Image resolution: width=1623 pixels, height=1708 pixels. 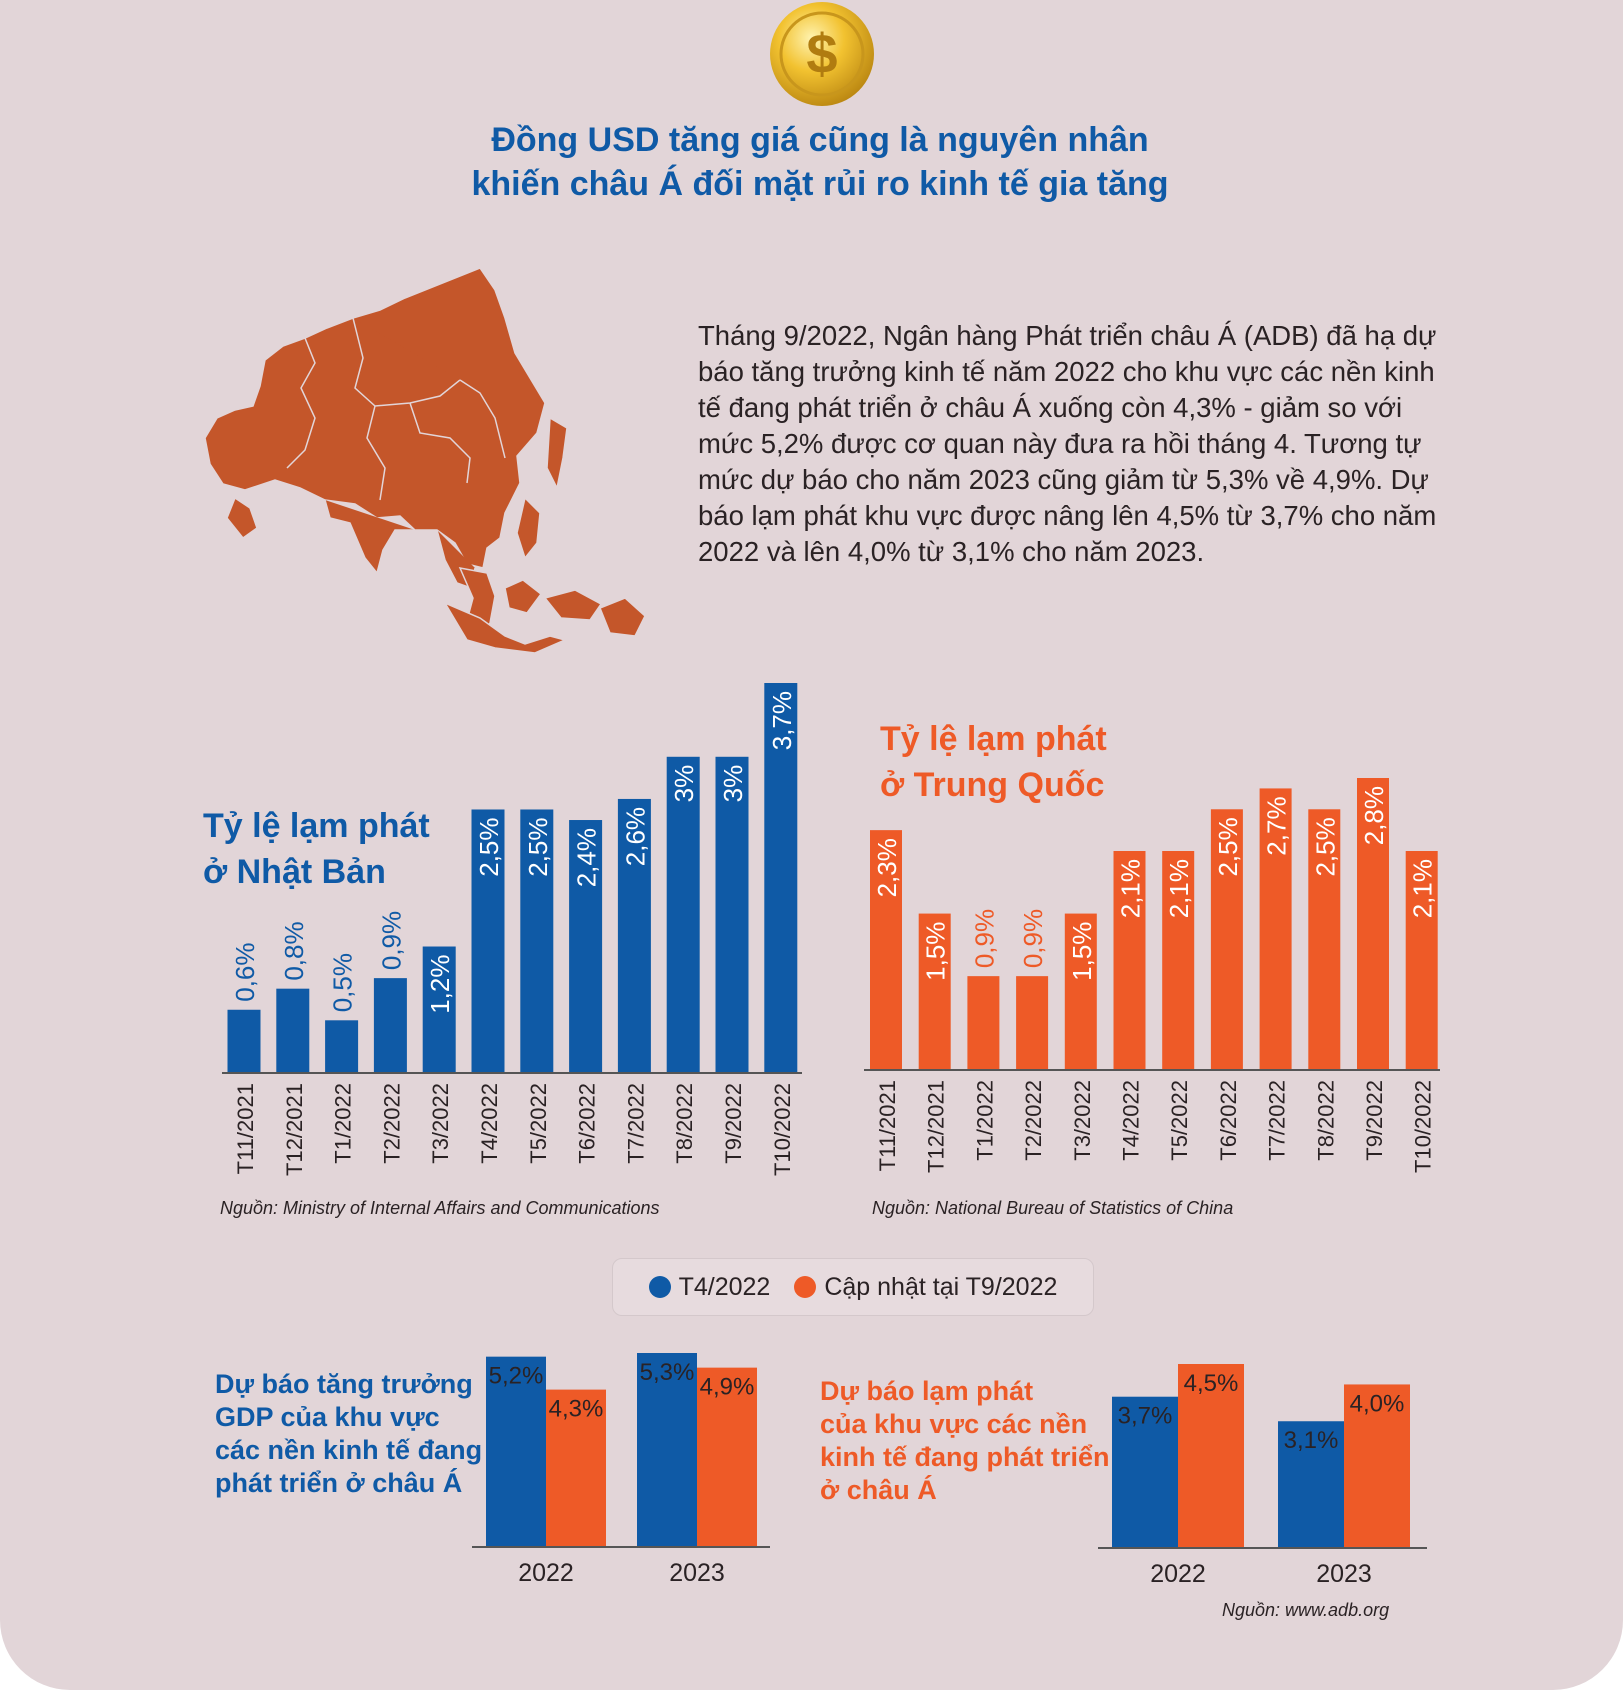 What do you see at coordinates (941, 1286) in the screenshot?
I see `legend-label-2: Cập nhật tại T9/2022` at bounding box center [941, 1286].